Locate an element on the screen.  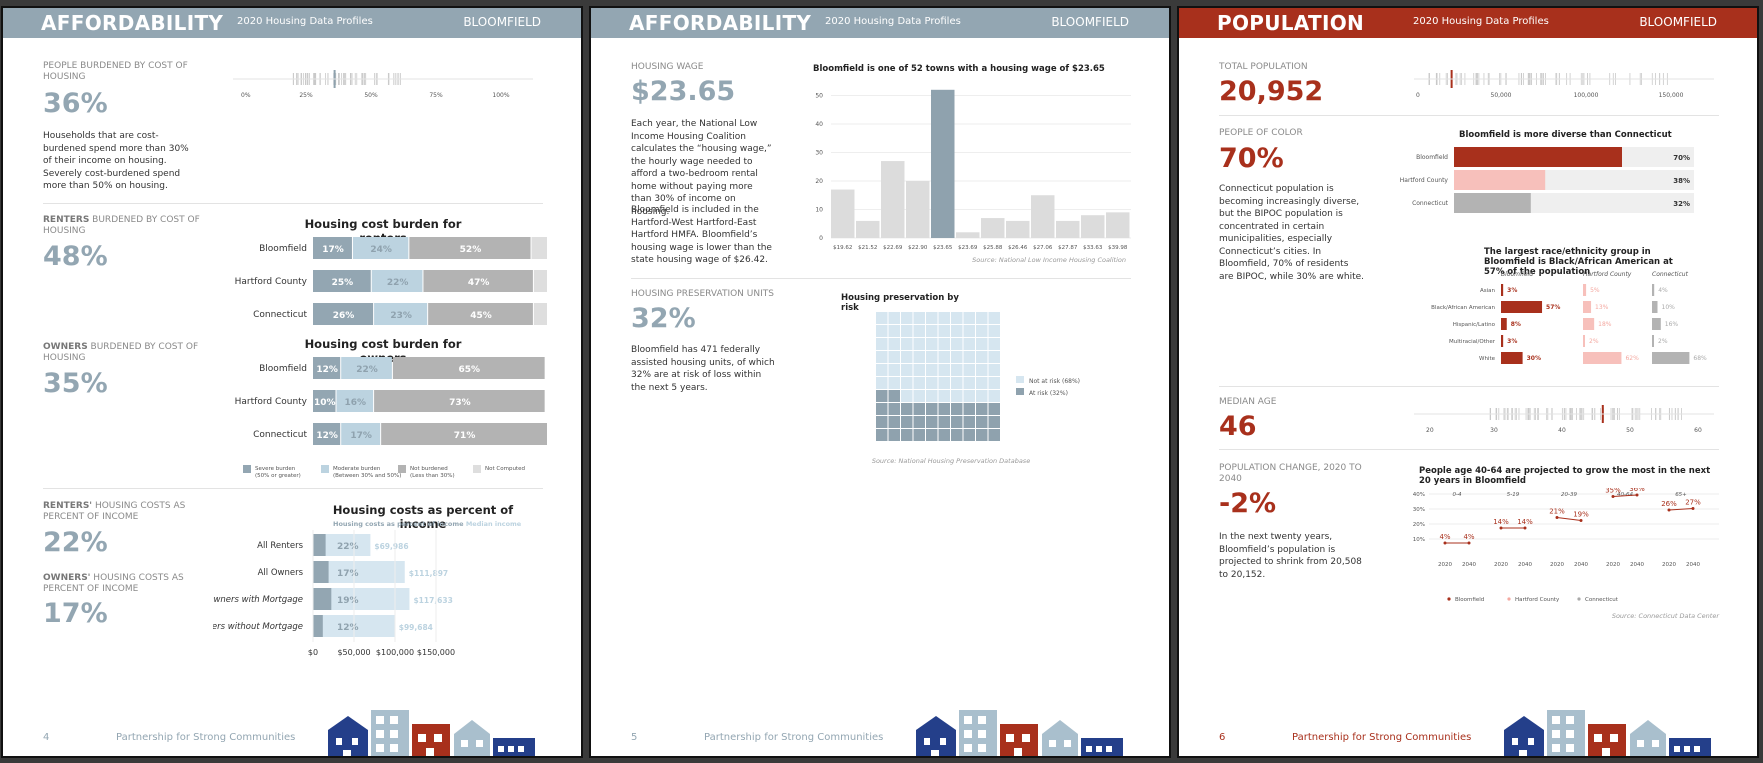
legend-dot is located at coordinates (1449, 599).